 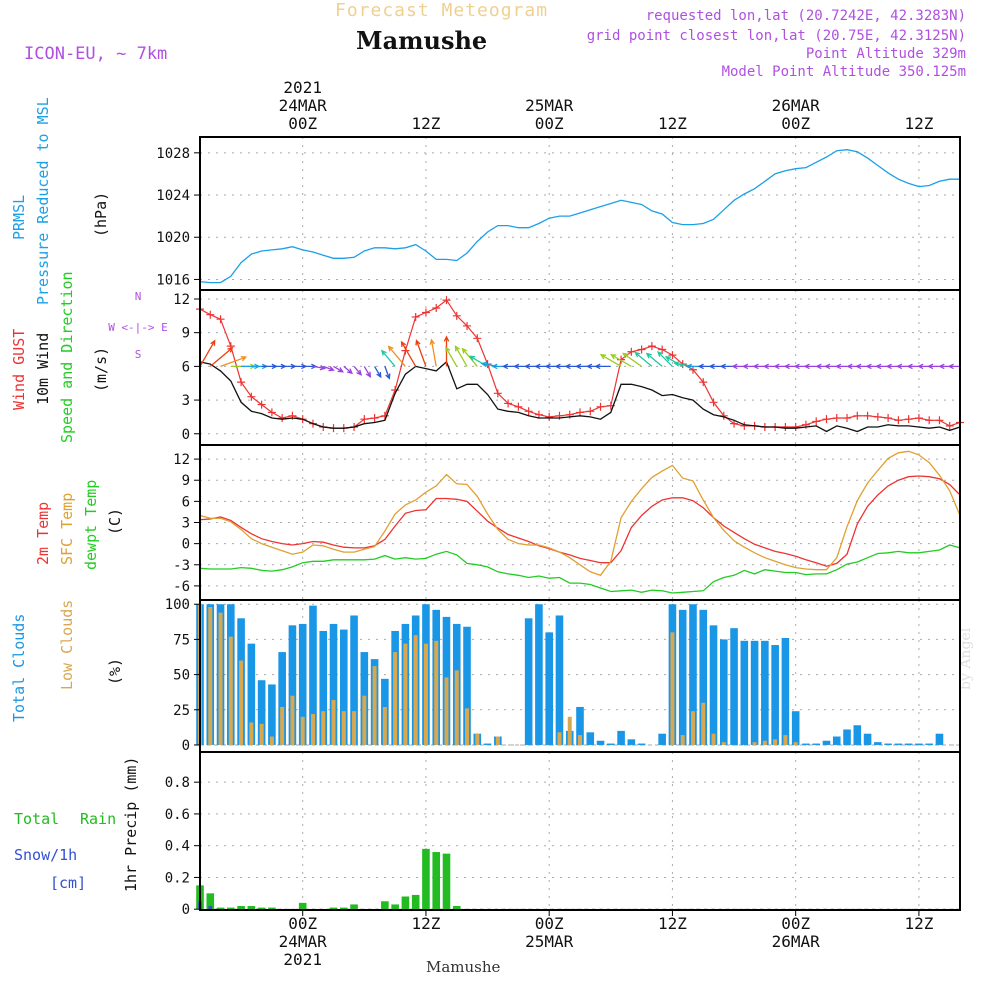 What do you see at coordinates (91, 525) in the screenshot?
I see `temp-label-dewpt: dewpt Temp` at bounding box center [91, 525].